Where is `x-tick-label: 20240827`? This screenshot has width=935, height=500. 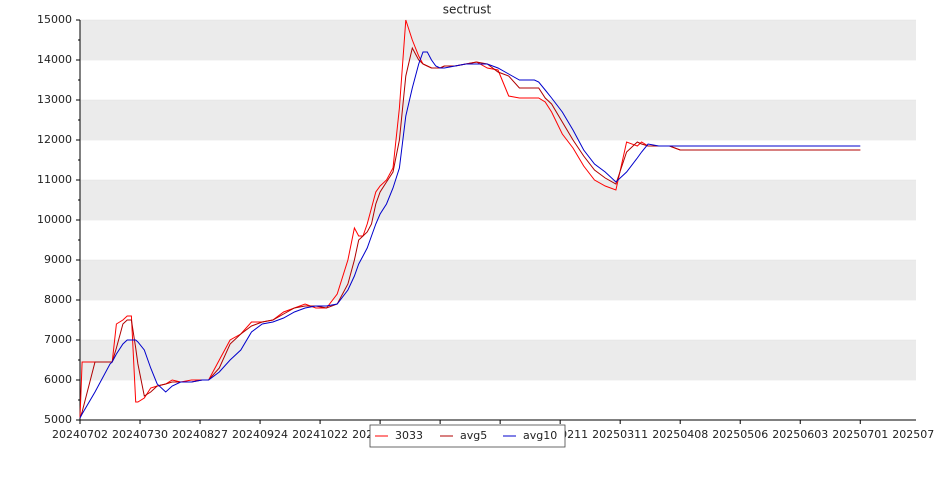
x-tick-label: 20240827 is located at coordinates (200, 434).